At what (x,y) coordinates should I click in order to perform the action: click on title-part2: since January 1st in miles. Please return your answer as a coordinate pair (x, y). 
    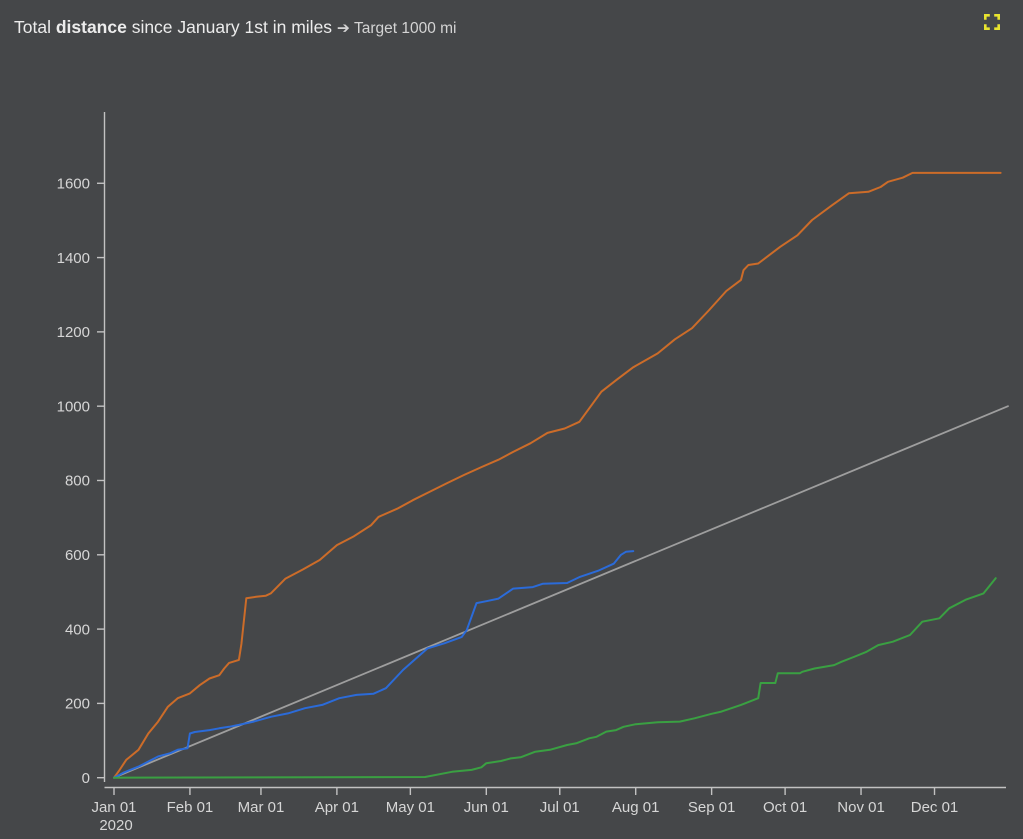
    Looking at the image, I should click on (231, 27).